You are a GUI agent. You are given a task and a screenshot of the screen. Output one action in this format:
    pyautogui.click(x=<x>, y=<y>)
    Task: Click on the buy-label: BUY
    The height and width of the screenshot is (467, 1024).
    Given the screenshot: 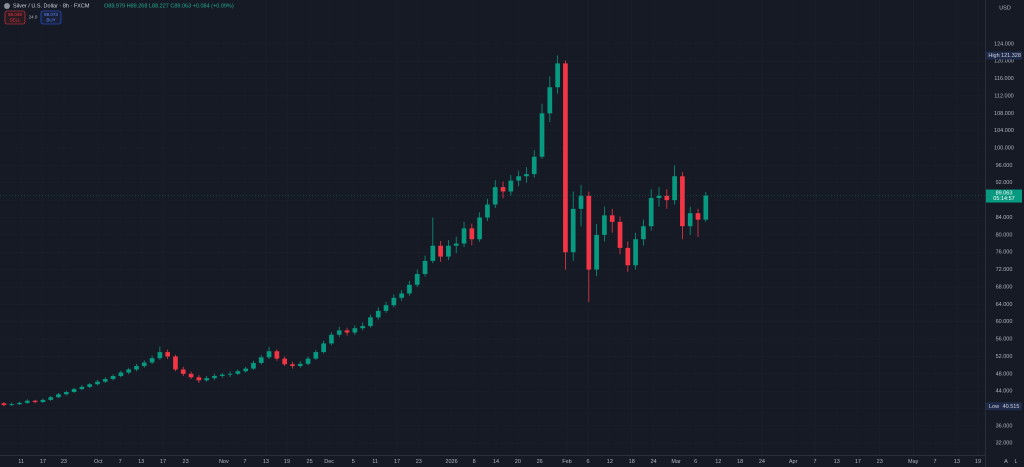 What is the action you would take?
    pyautogui.click(x=50, y=20)
    